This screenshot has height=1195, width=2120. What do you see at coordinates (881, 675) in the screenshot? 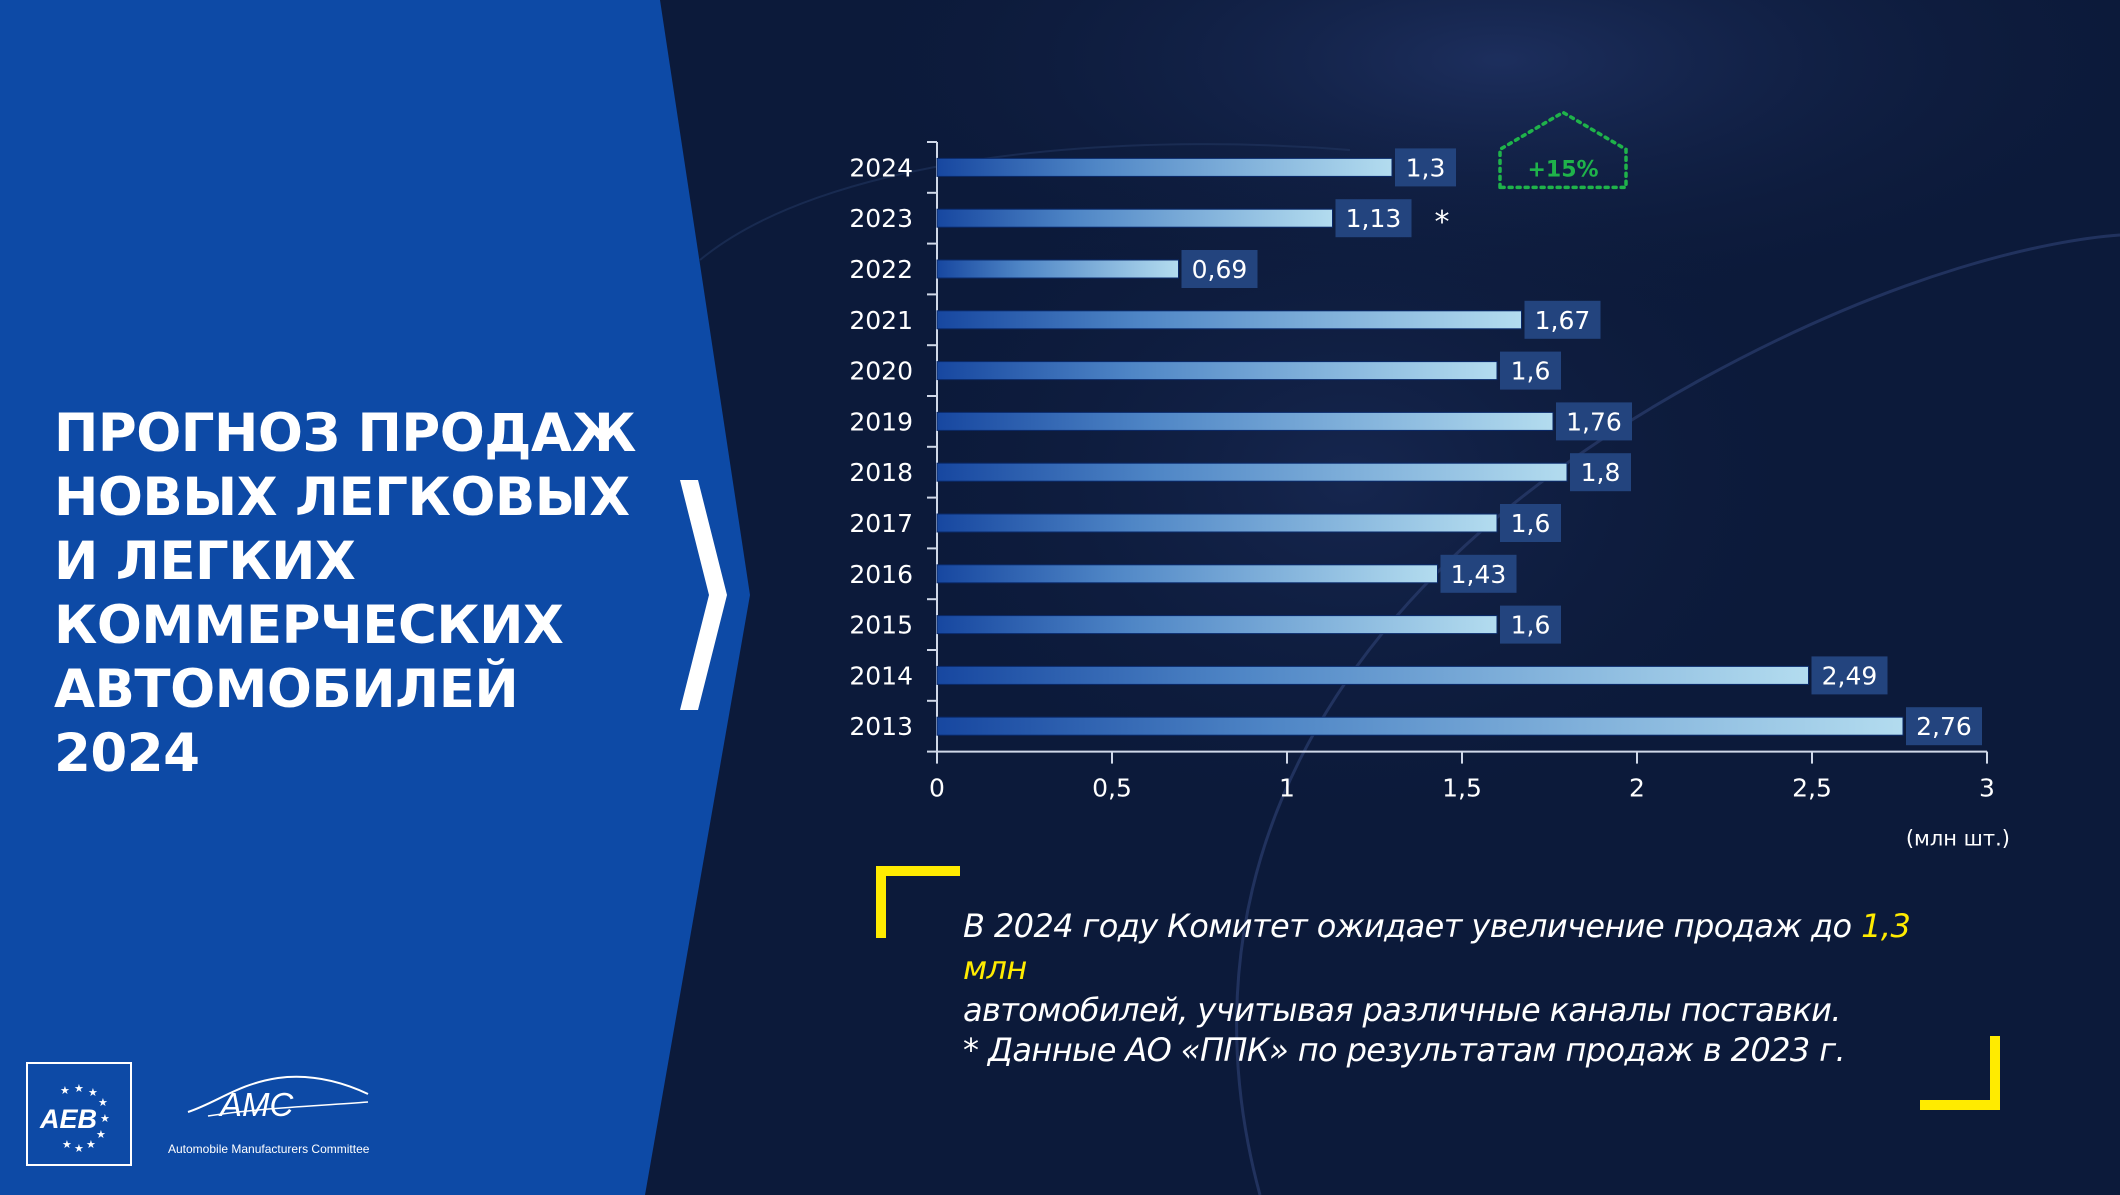
I see `year-label: 2014` at bounding box center [881, 675].